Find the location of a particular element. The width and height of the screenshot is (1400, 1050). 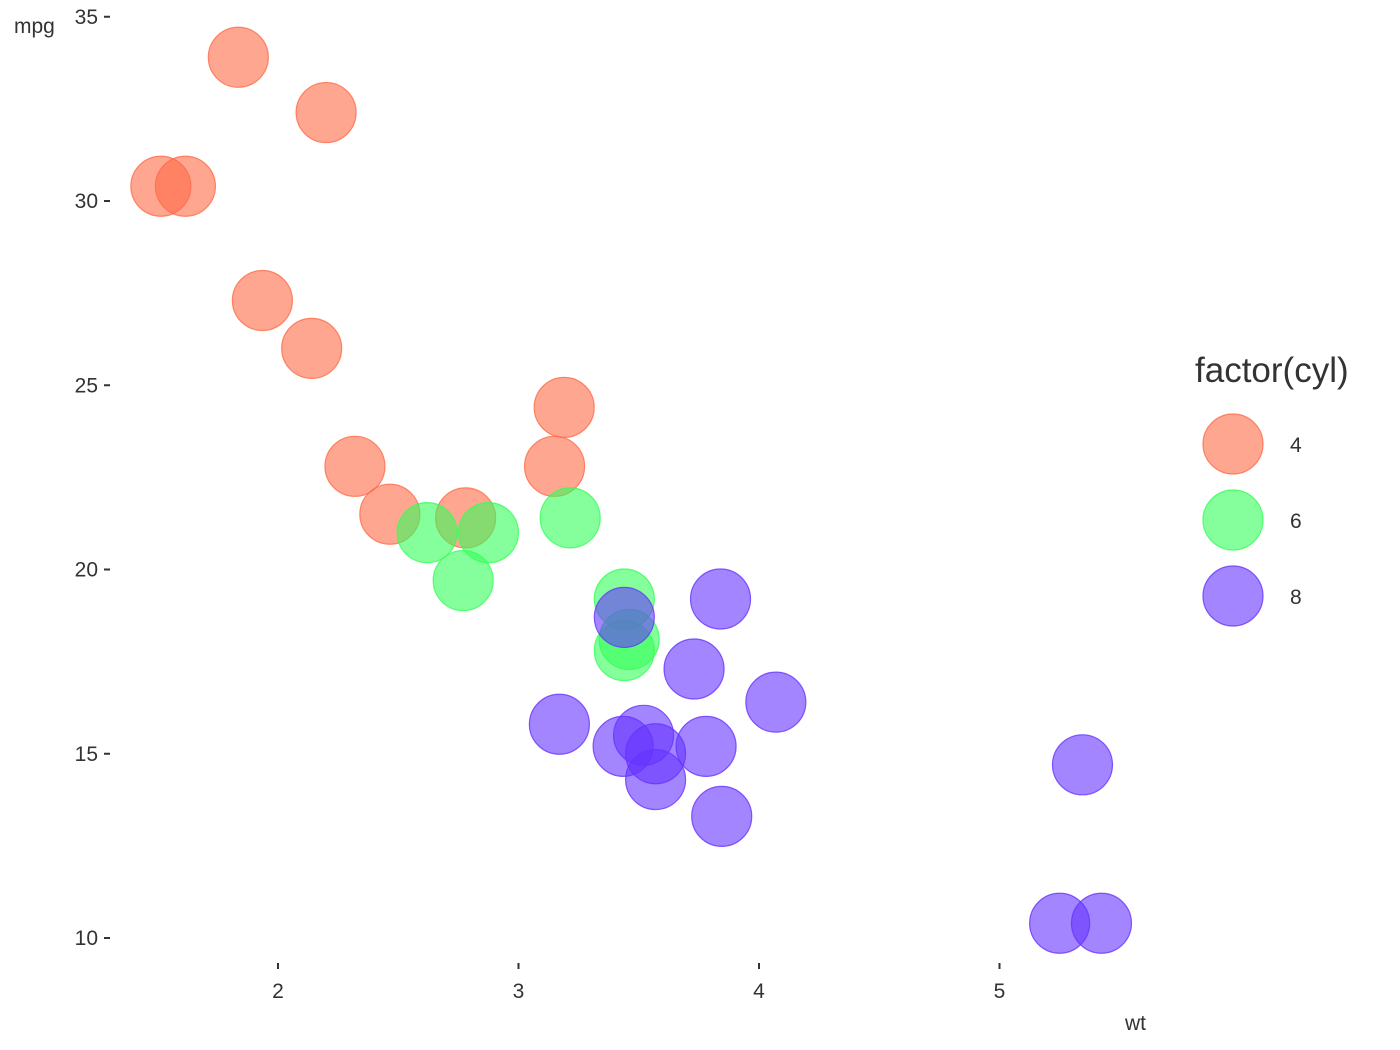

x-tick-label-2: 2 is located at coordinates (278, 991).